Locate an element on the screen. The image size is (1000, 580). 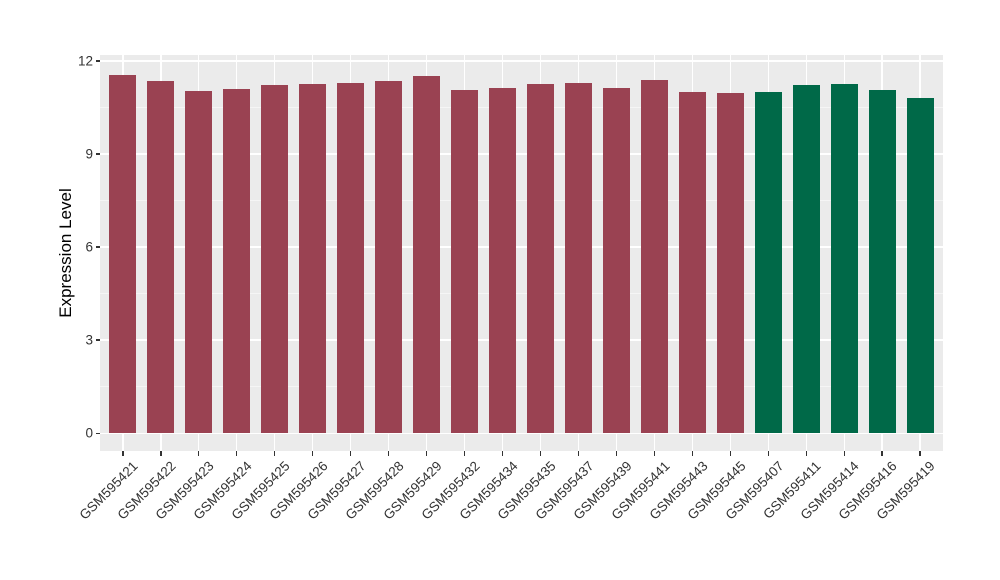
bar-GSM595416 is located at coordinates (882, 262).